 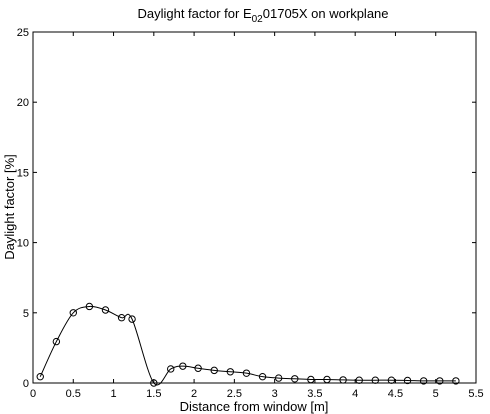 What do you see at coordinates (314, 394) in the screenshot?
I see `x-tick-label: 3.5` at bounding box center [314, 394].